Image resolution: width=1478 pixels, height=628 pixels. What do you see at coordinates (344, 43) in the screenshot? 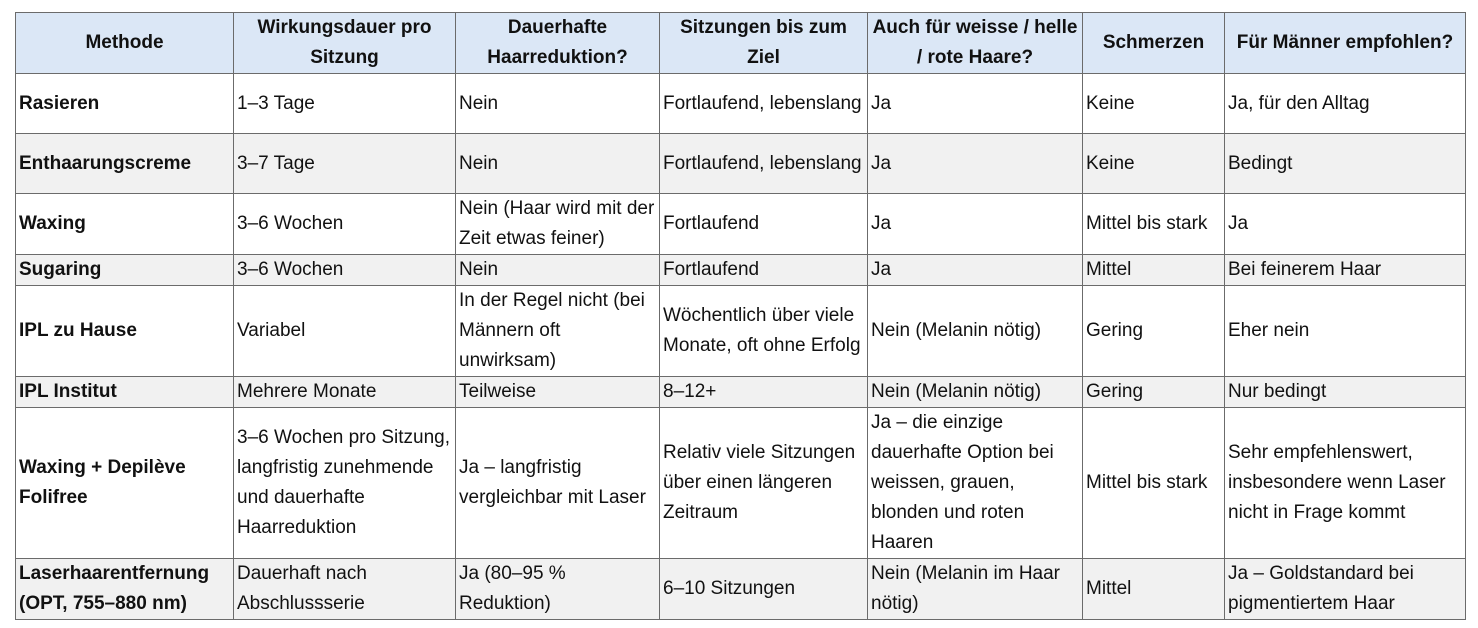
I see `header-wirkungsdauer: Wirkungsdauer pro Sitzung` at bounding box center [344, 43].